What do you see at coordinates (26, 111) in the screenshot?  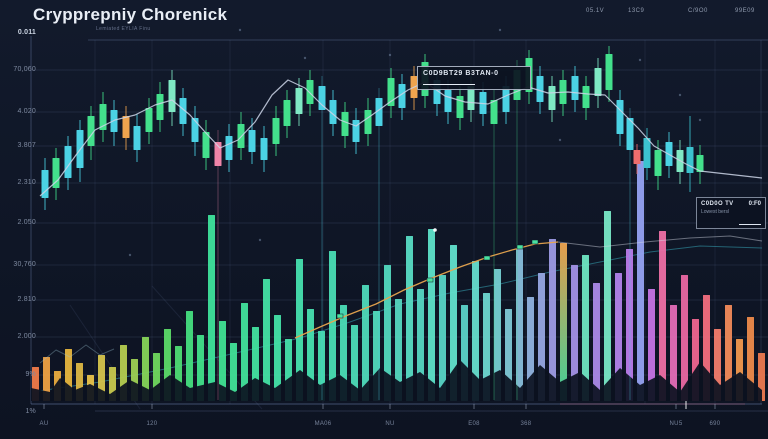 I see `y-axis-label: 4.020` at bounding box center [26, 111].